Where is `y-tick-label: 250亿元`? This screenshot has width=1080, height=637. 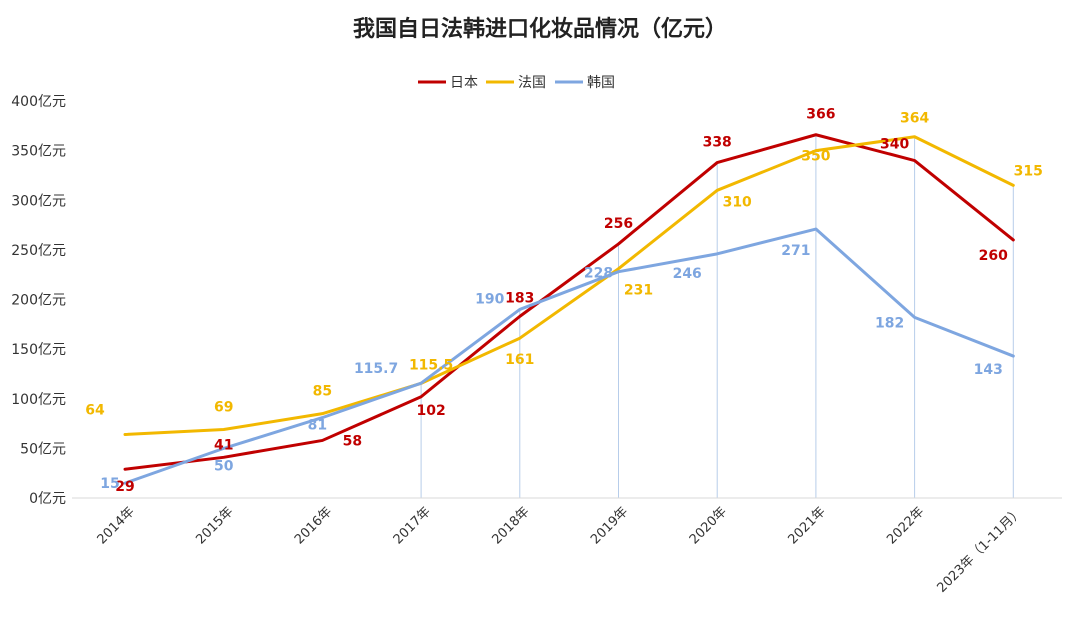 y-tick-label: 250亿元 is located at coordinates (38, 251).